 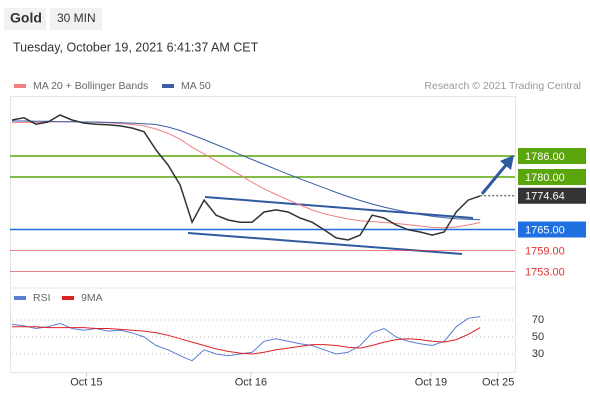 I want to click on legend-label: MA 50, so click(x=196, y=86).